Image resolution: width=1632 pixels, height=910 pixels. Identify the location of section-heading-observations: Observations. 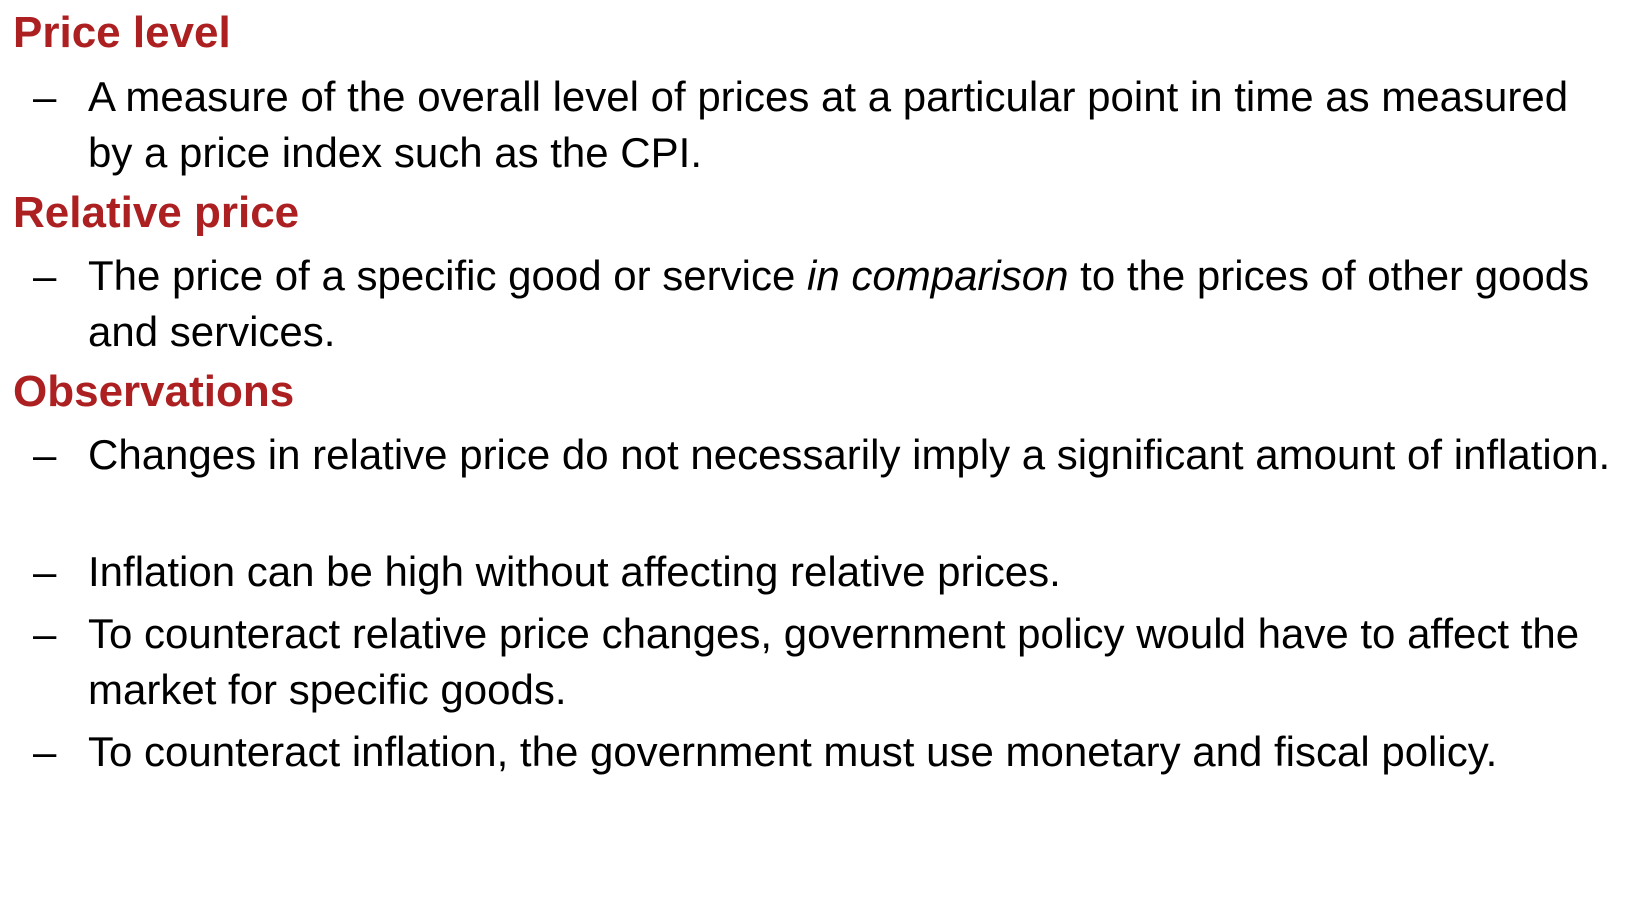
(154, 391).